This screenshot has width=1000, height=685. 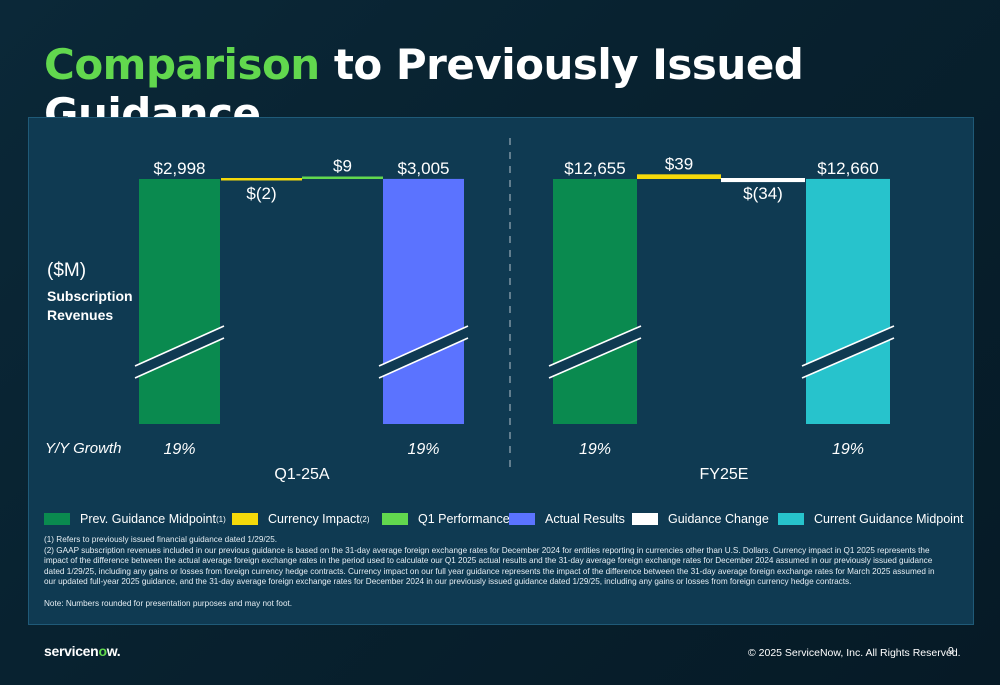 I want to click on bar-fy25e-prev-guidance-midpoint-break-edge-top, so click(x=595, y=346).